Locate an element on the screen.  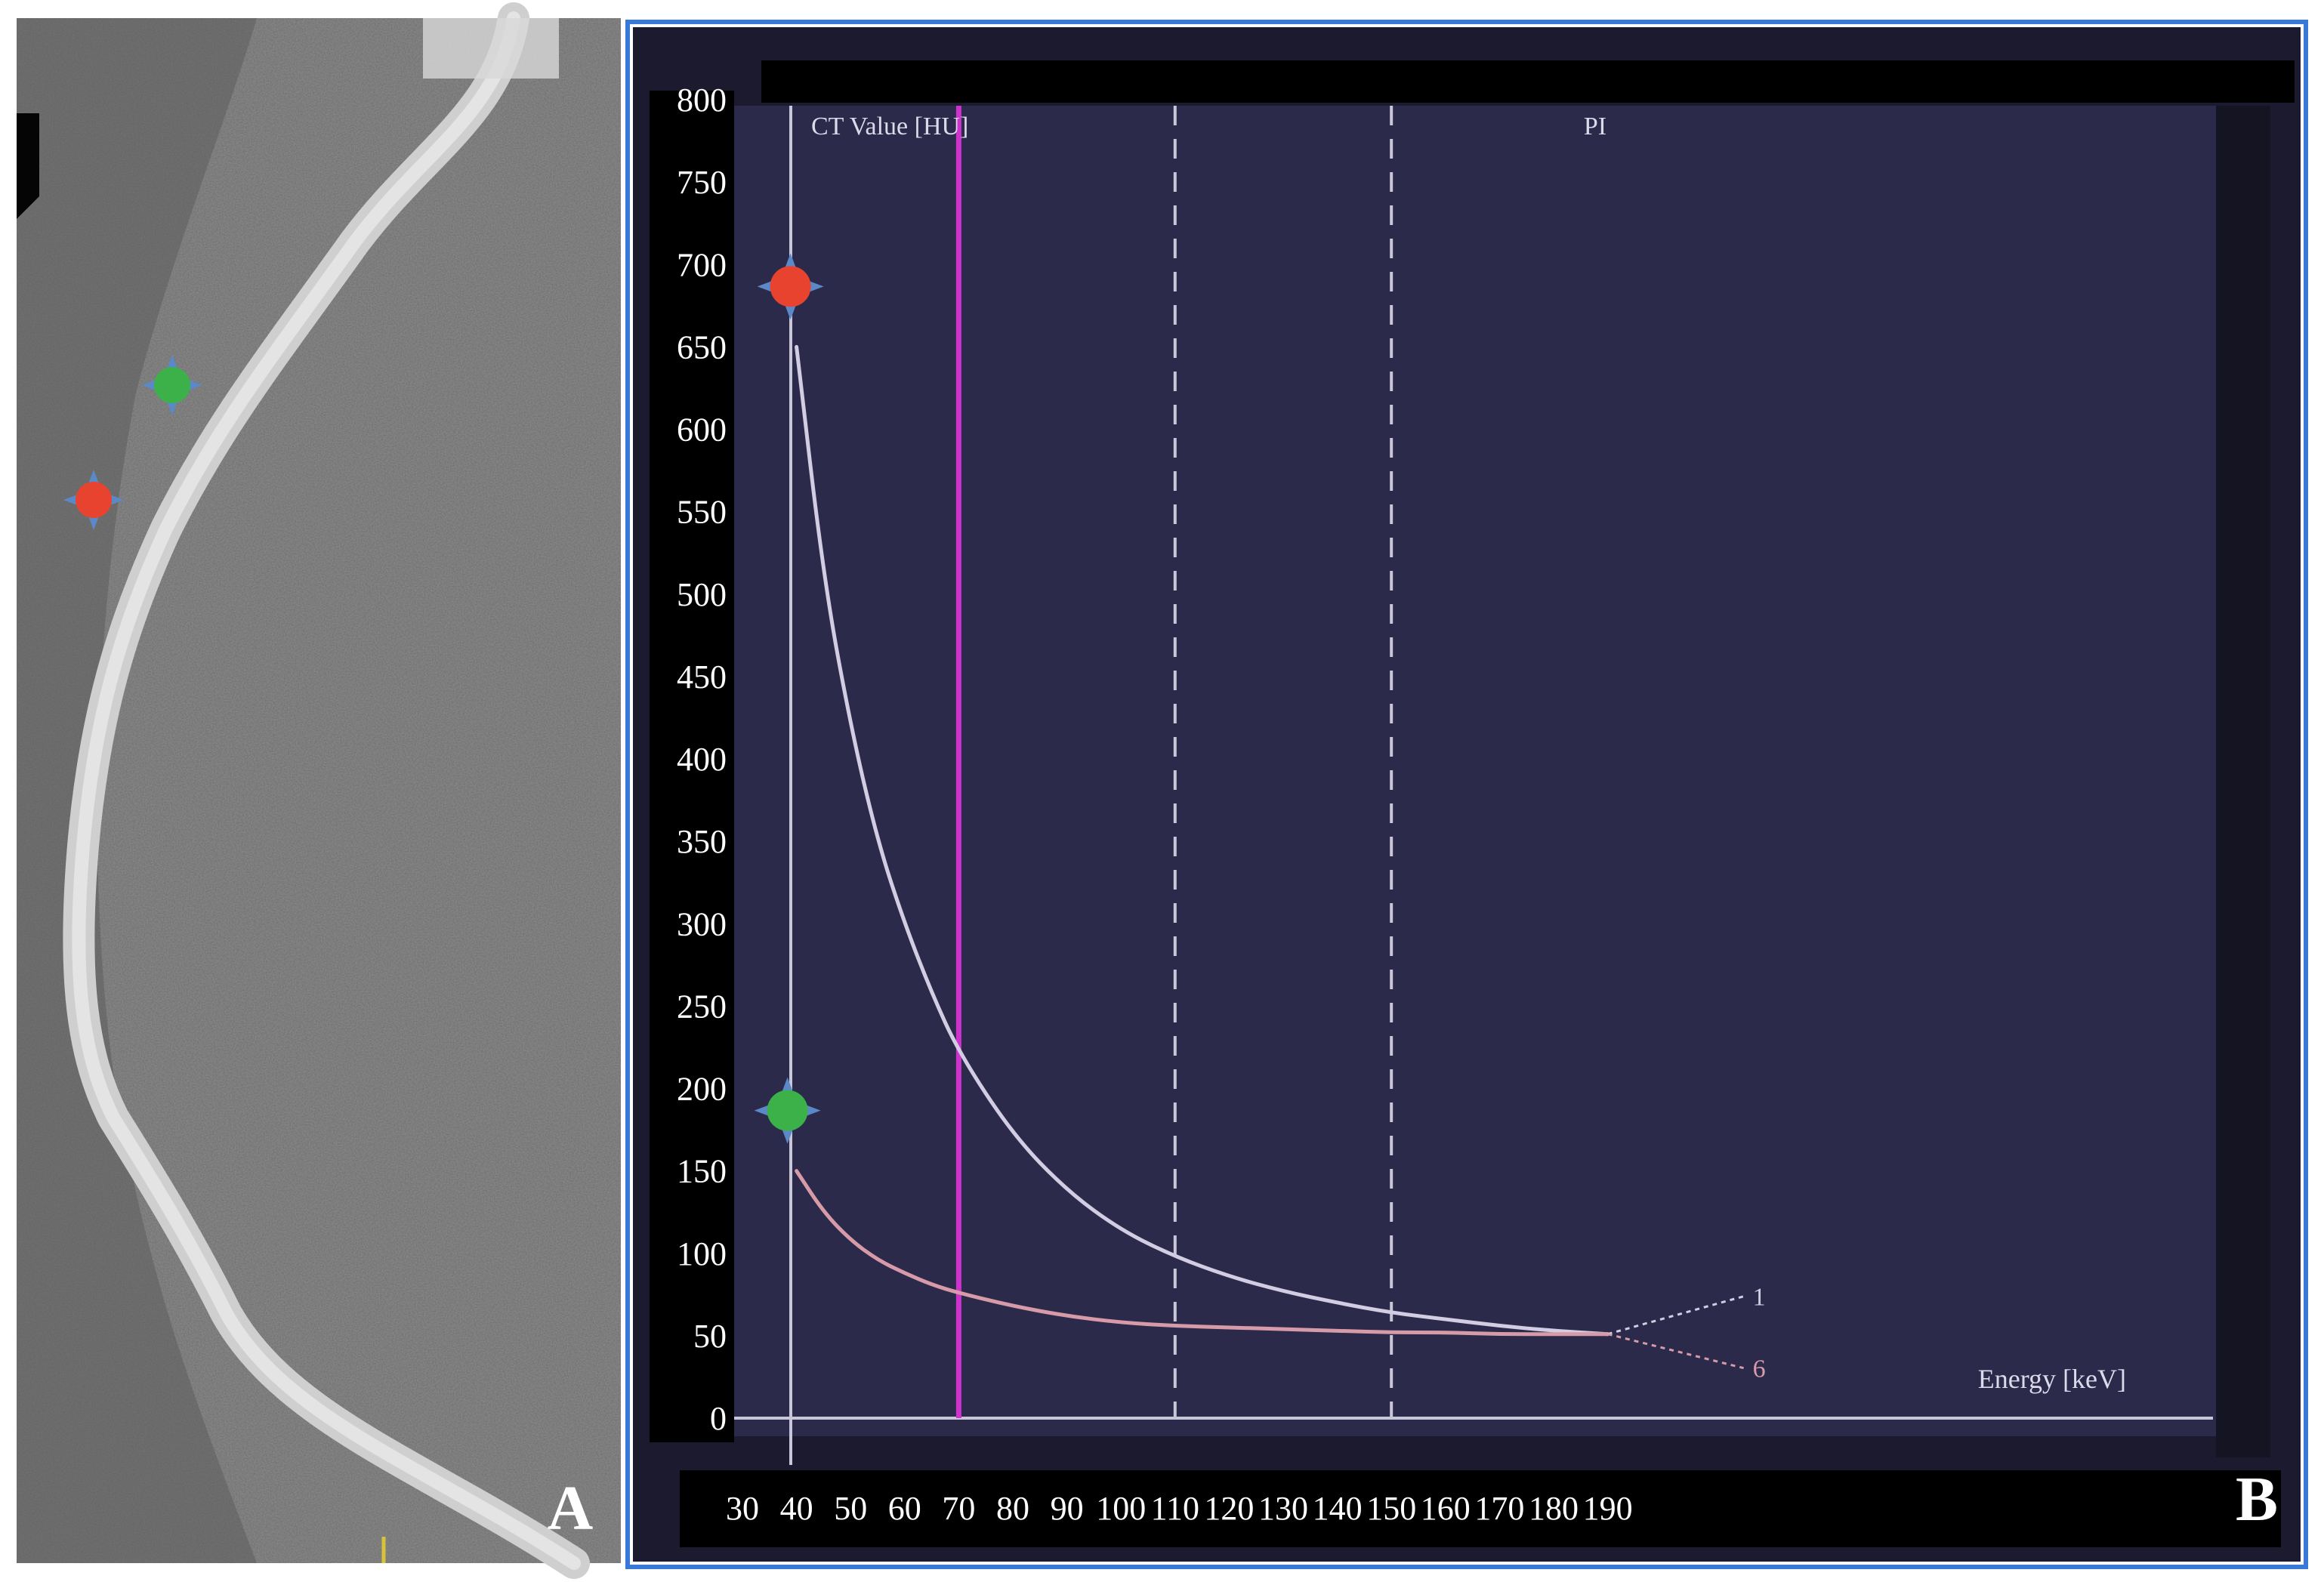
x-tick-90: 90 is located at coordinates (1067, 1508).